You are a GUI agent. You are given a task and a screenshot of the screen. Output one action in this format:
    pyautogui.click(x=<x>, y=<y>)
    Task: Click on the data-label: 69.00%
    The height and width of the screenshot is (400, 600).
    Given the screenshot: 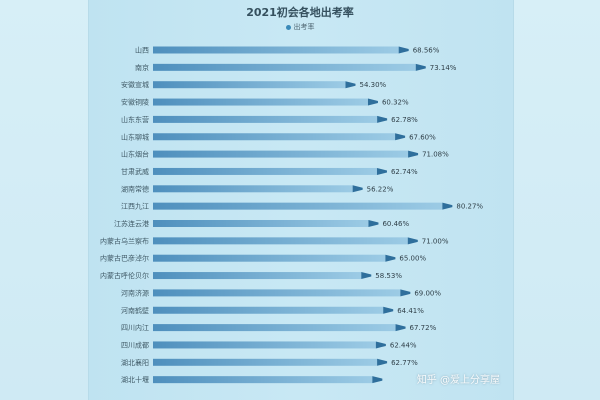 What is the action you would take?
    pyautogui.click(x=427, y=293)
    